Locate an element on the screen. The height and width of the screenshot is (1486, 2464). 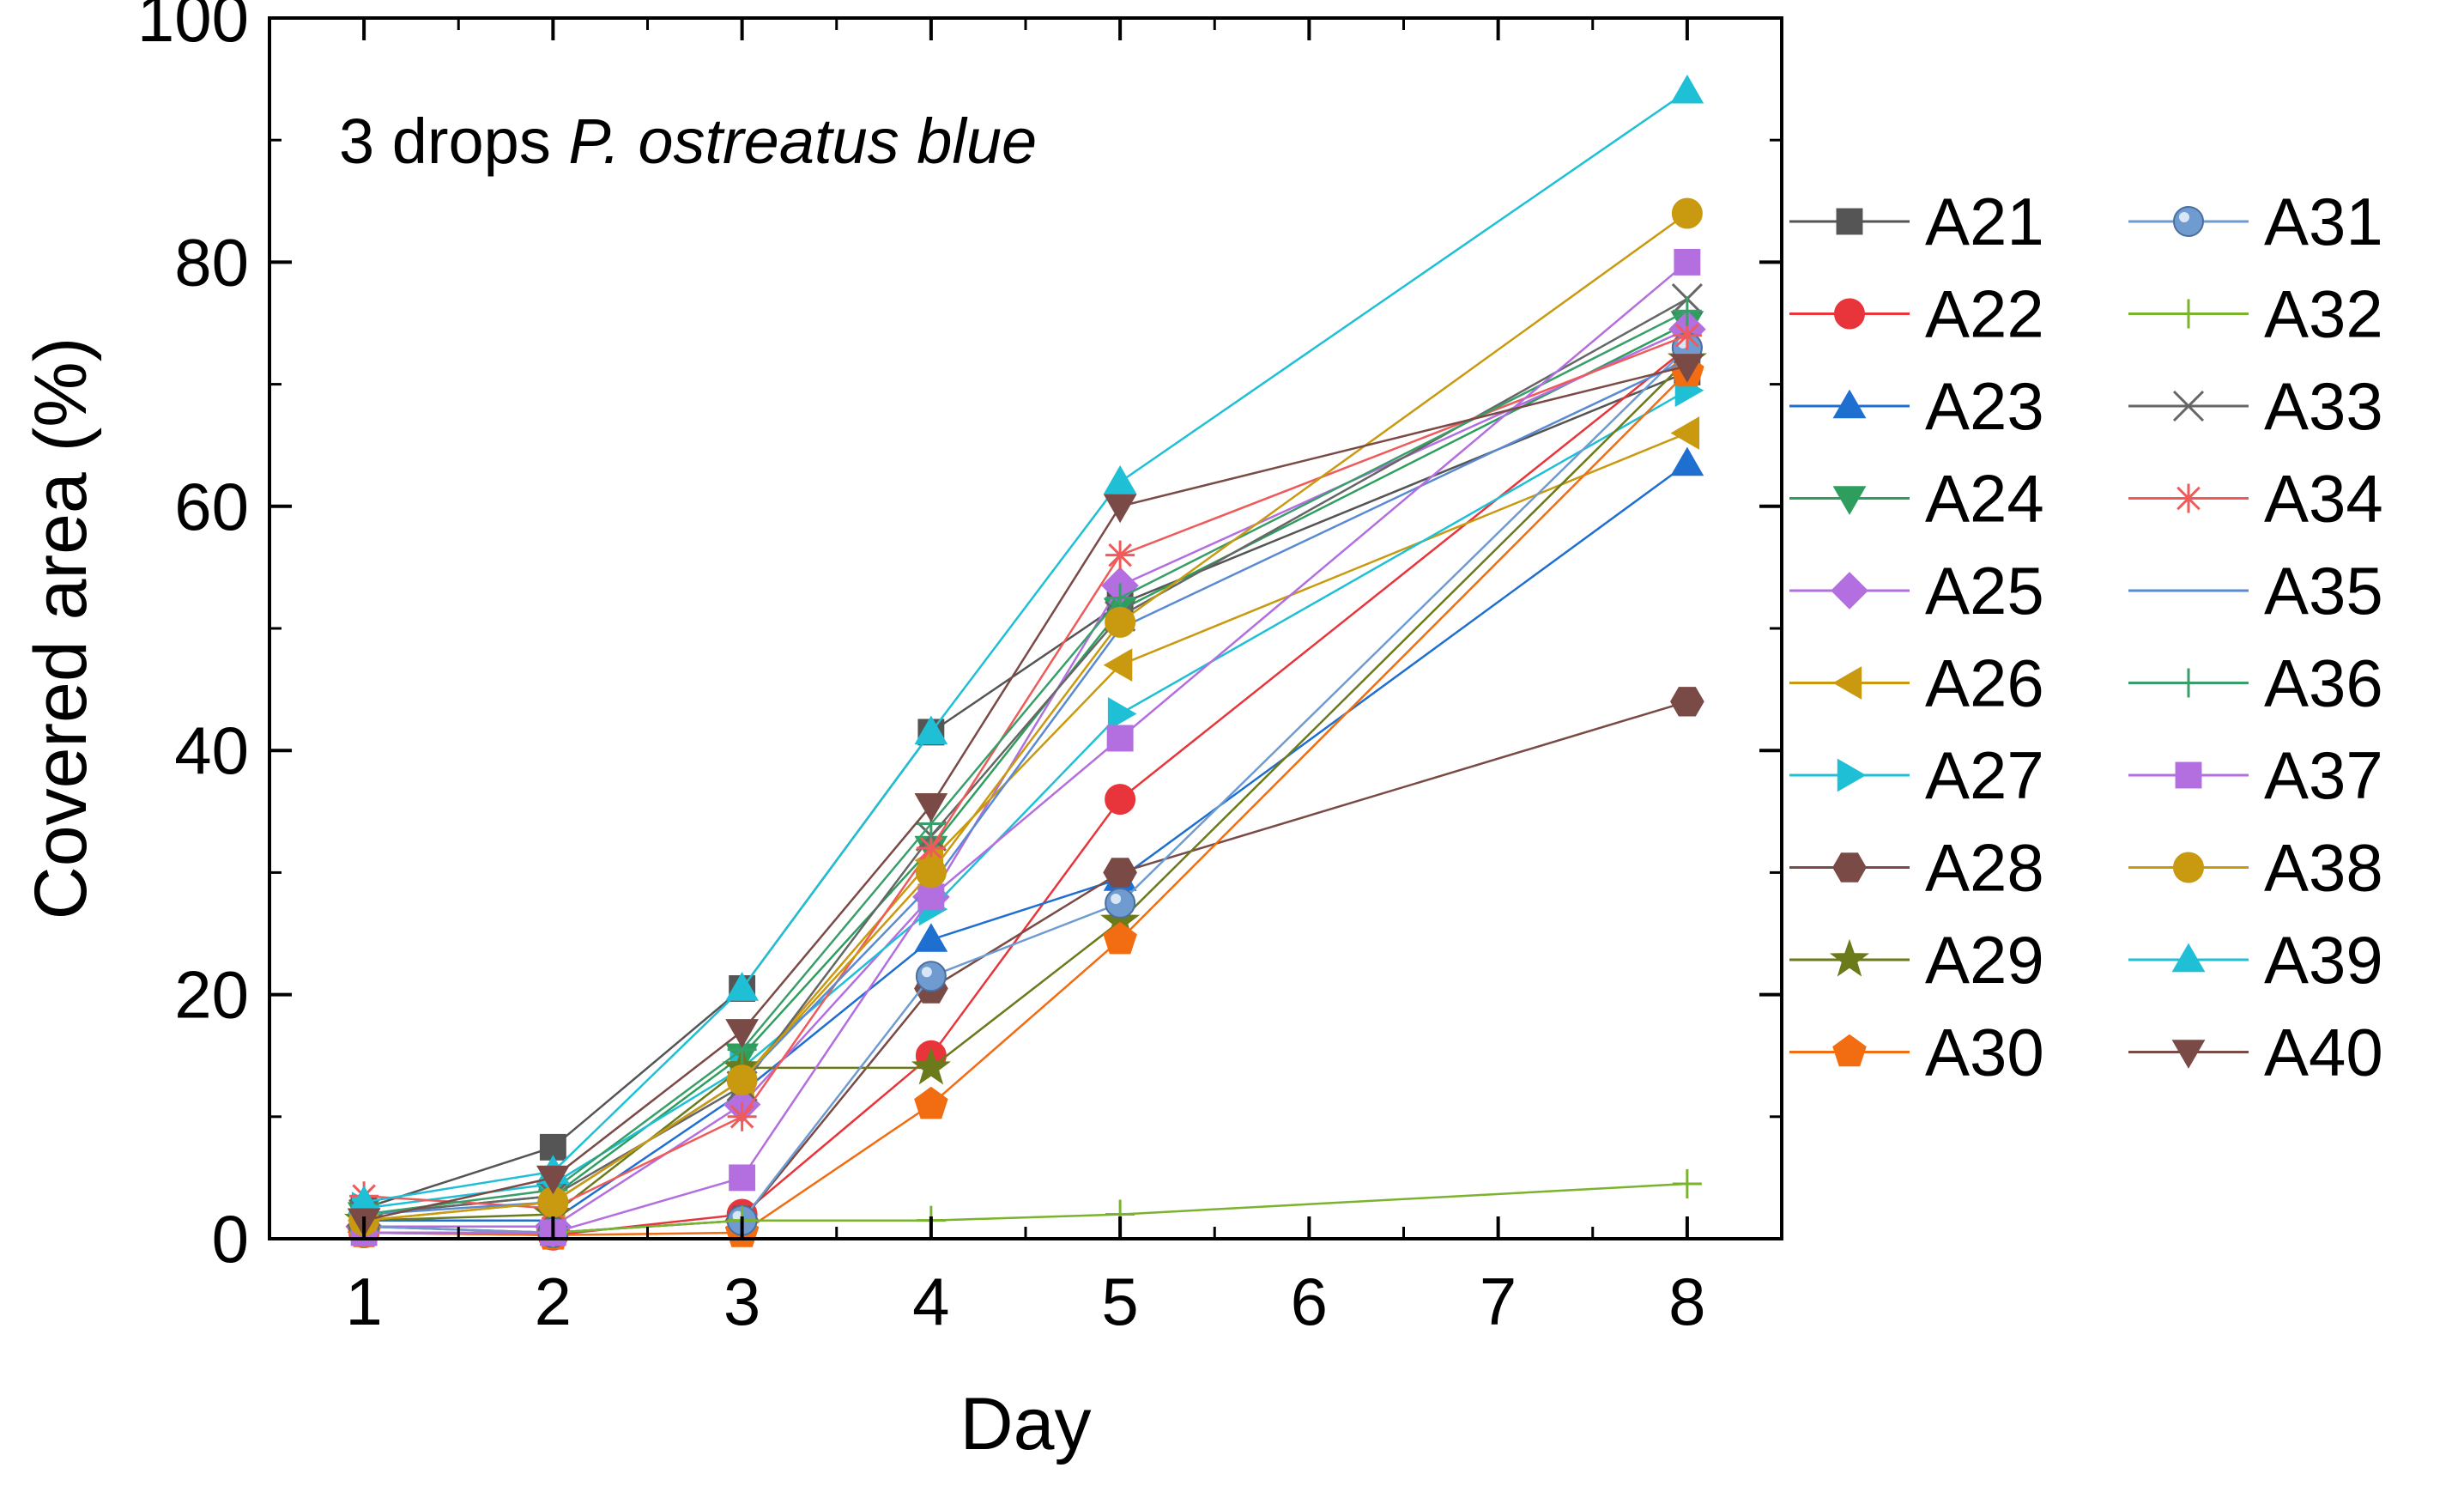
legend-item-a38: A38 is located at coordinates (2255, 868).